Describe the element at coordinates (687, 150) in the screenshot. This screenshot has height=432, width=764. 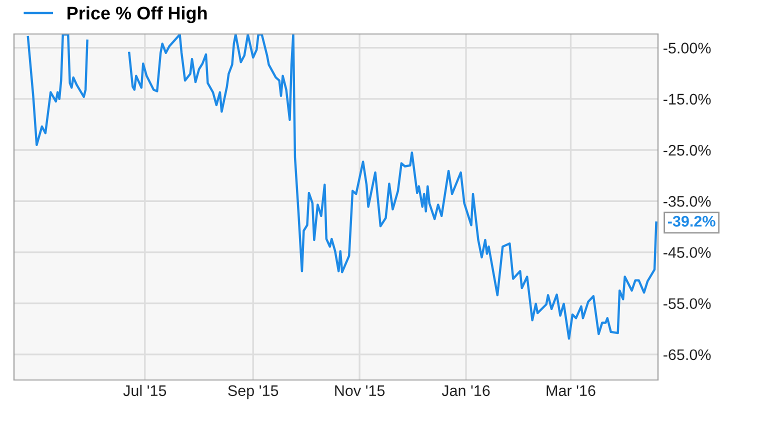
I see `y-tick-label: -25.0%` at that location.